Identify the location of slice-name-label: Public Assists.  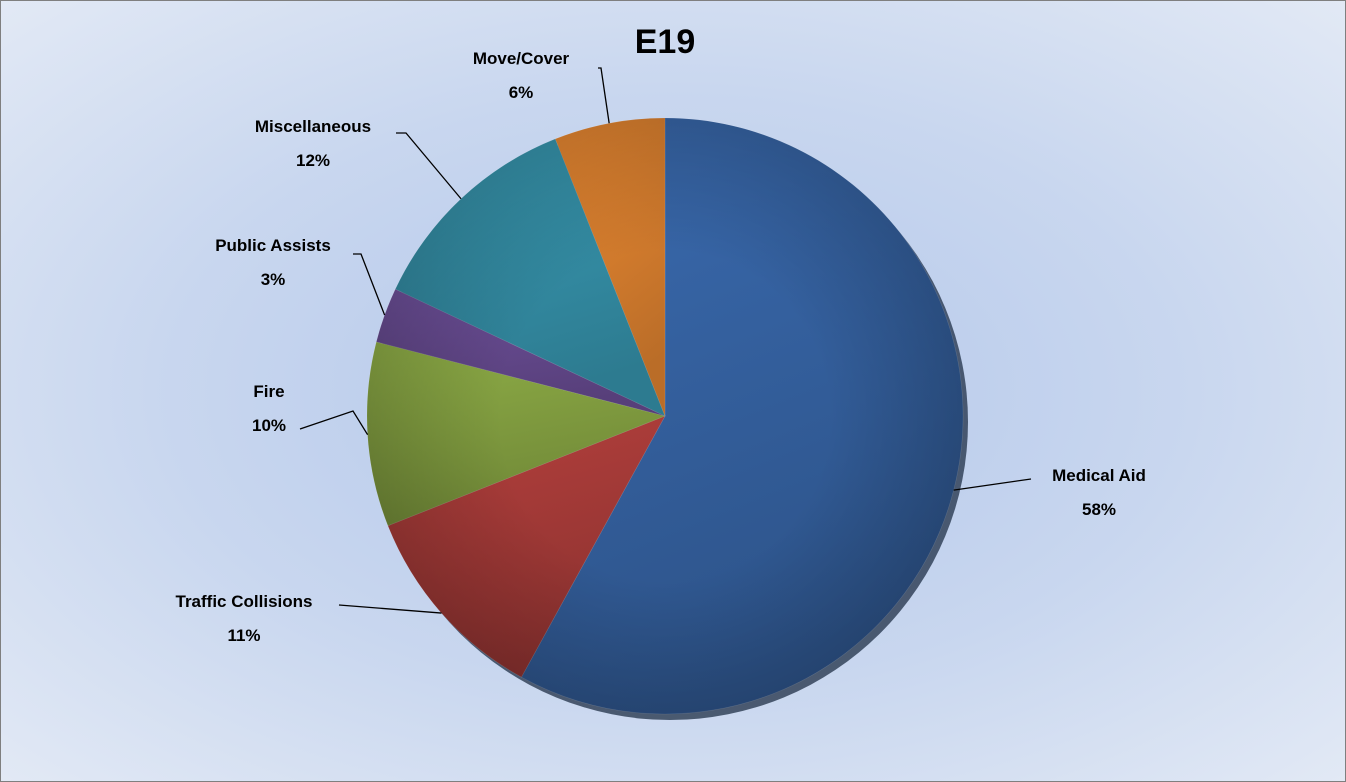
(273, 245).